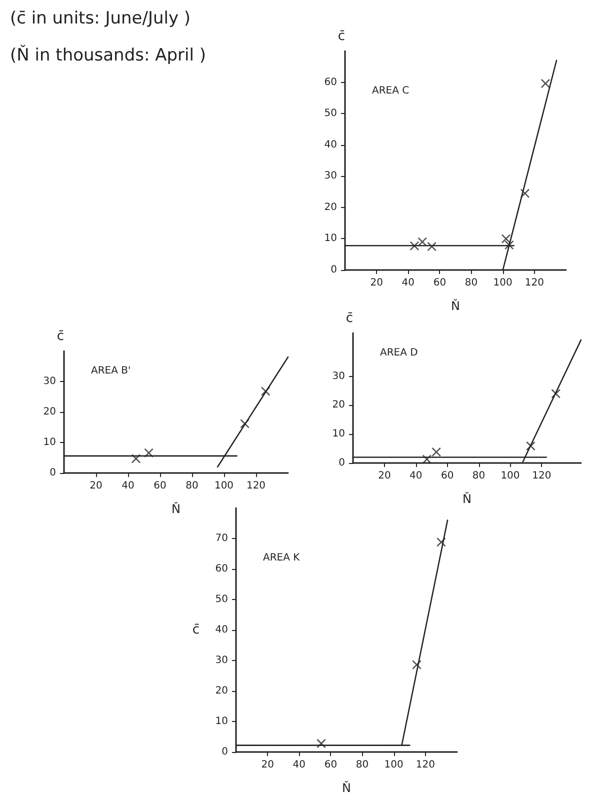 The image size is (600, 799). What do you see at coordinates (391, 91) in the screenshot?
I see `text: AREA C` at bounding box center [391, 91].